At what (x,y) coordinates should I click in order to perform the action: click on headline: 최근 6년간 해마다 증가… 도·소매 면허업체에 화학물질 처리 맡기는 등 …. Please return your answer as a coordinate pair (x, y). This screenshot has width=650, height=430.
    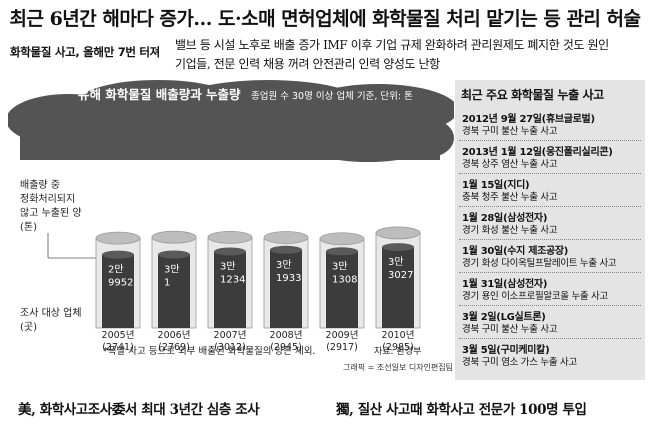
    Looking at the image, I should click on (325, 19).